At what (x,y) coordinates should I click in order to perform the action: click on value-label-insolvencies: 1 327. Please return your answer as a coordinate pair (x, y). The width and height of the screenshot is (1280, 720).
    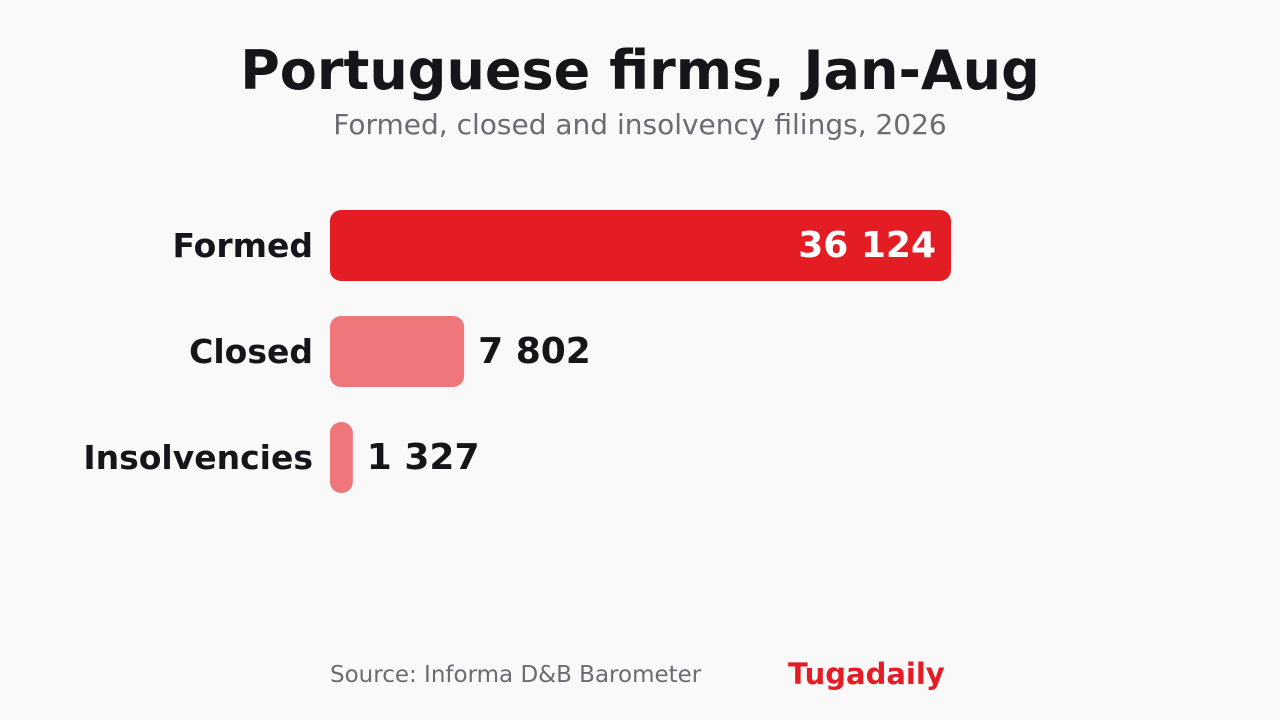
    Looking at the image, I should click on (423, 457).